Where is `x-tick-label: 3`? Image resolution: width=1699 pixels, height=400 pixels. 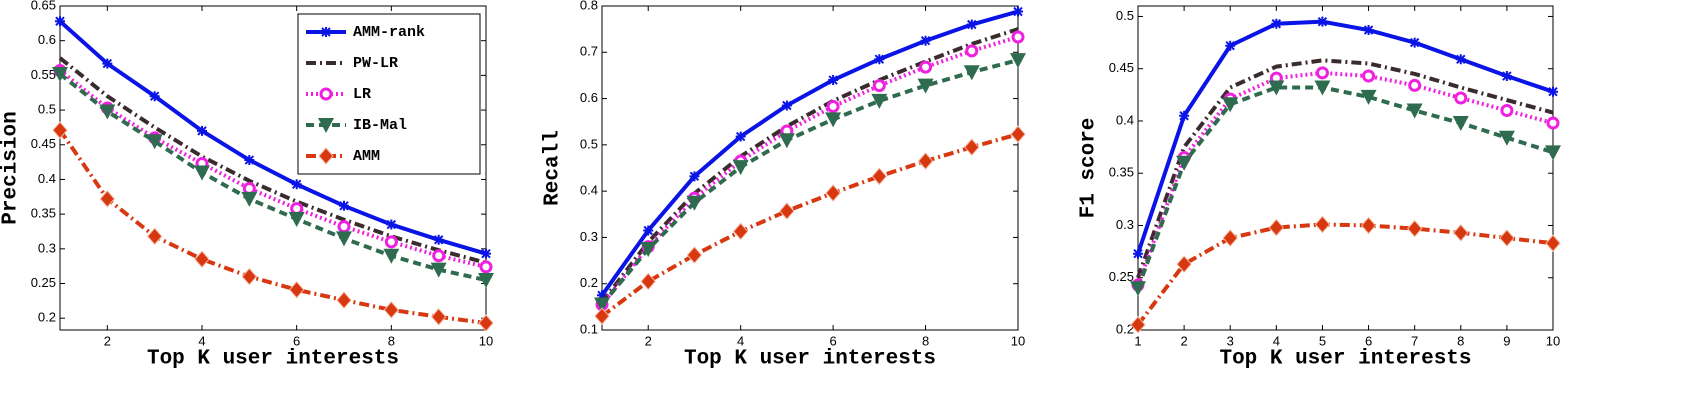 x-tick-label: 3 is located at coordinates (1230, 340).